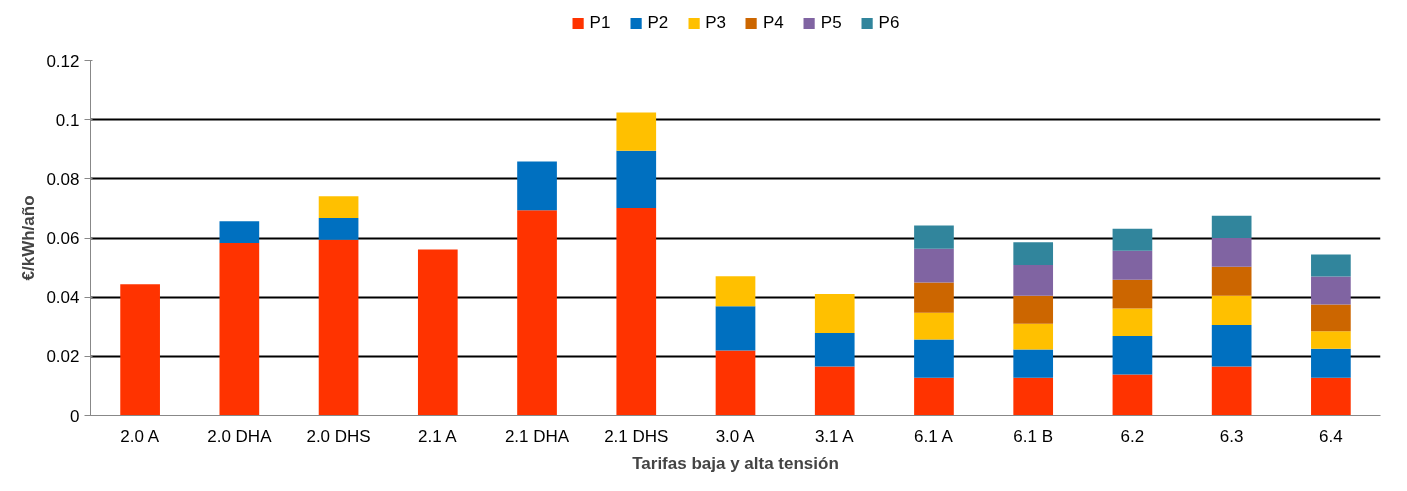 Image resolution: width=1407 pixels, height=491 pixels. I want to click on y-tick-label: 0.08, so click(63, 179).